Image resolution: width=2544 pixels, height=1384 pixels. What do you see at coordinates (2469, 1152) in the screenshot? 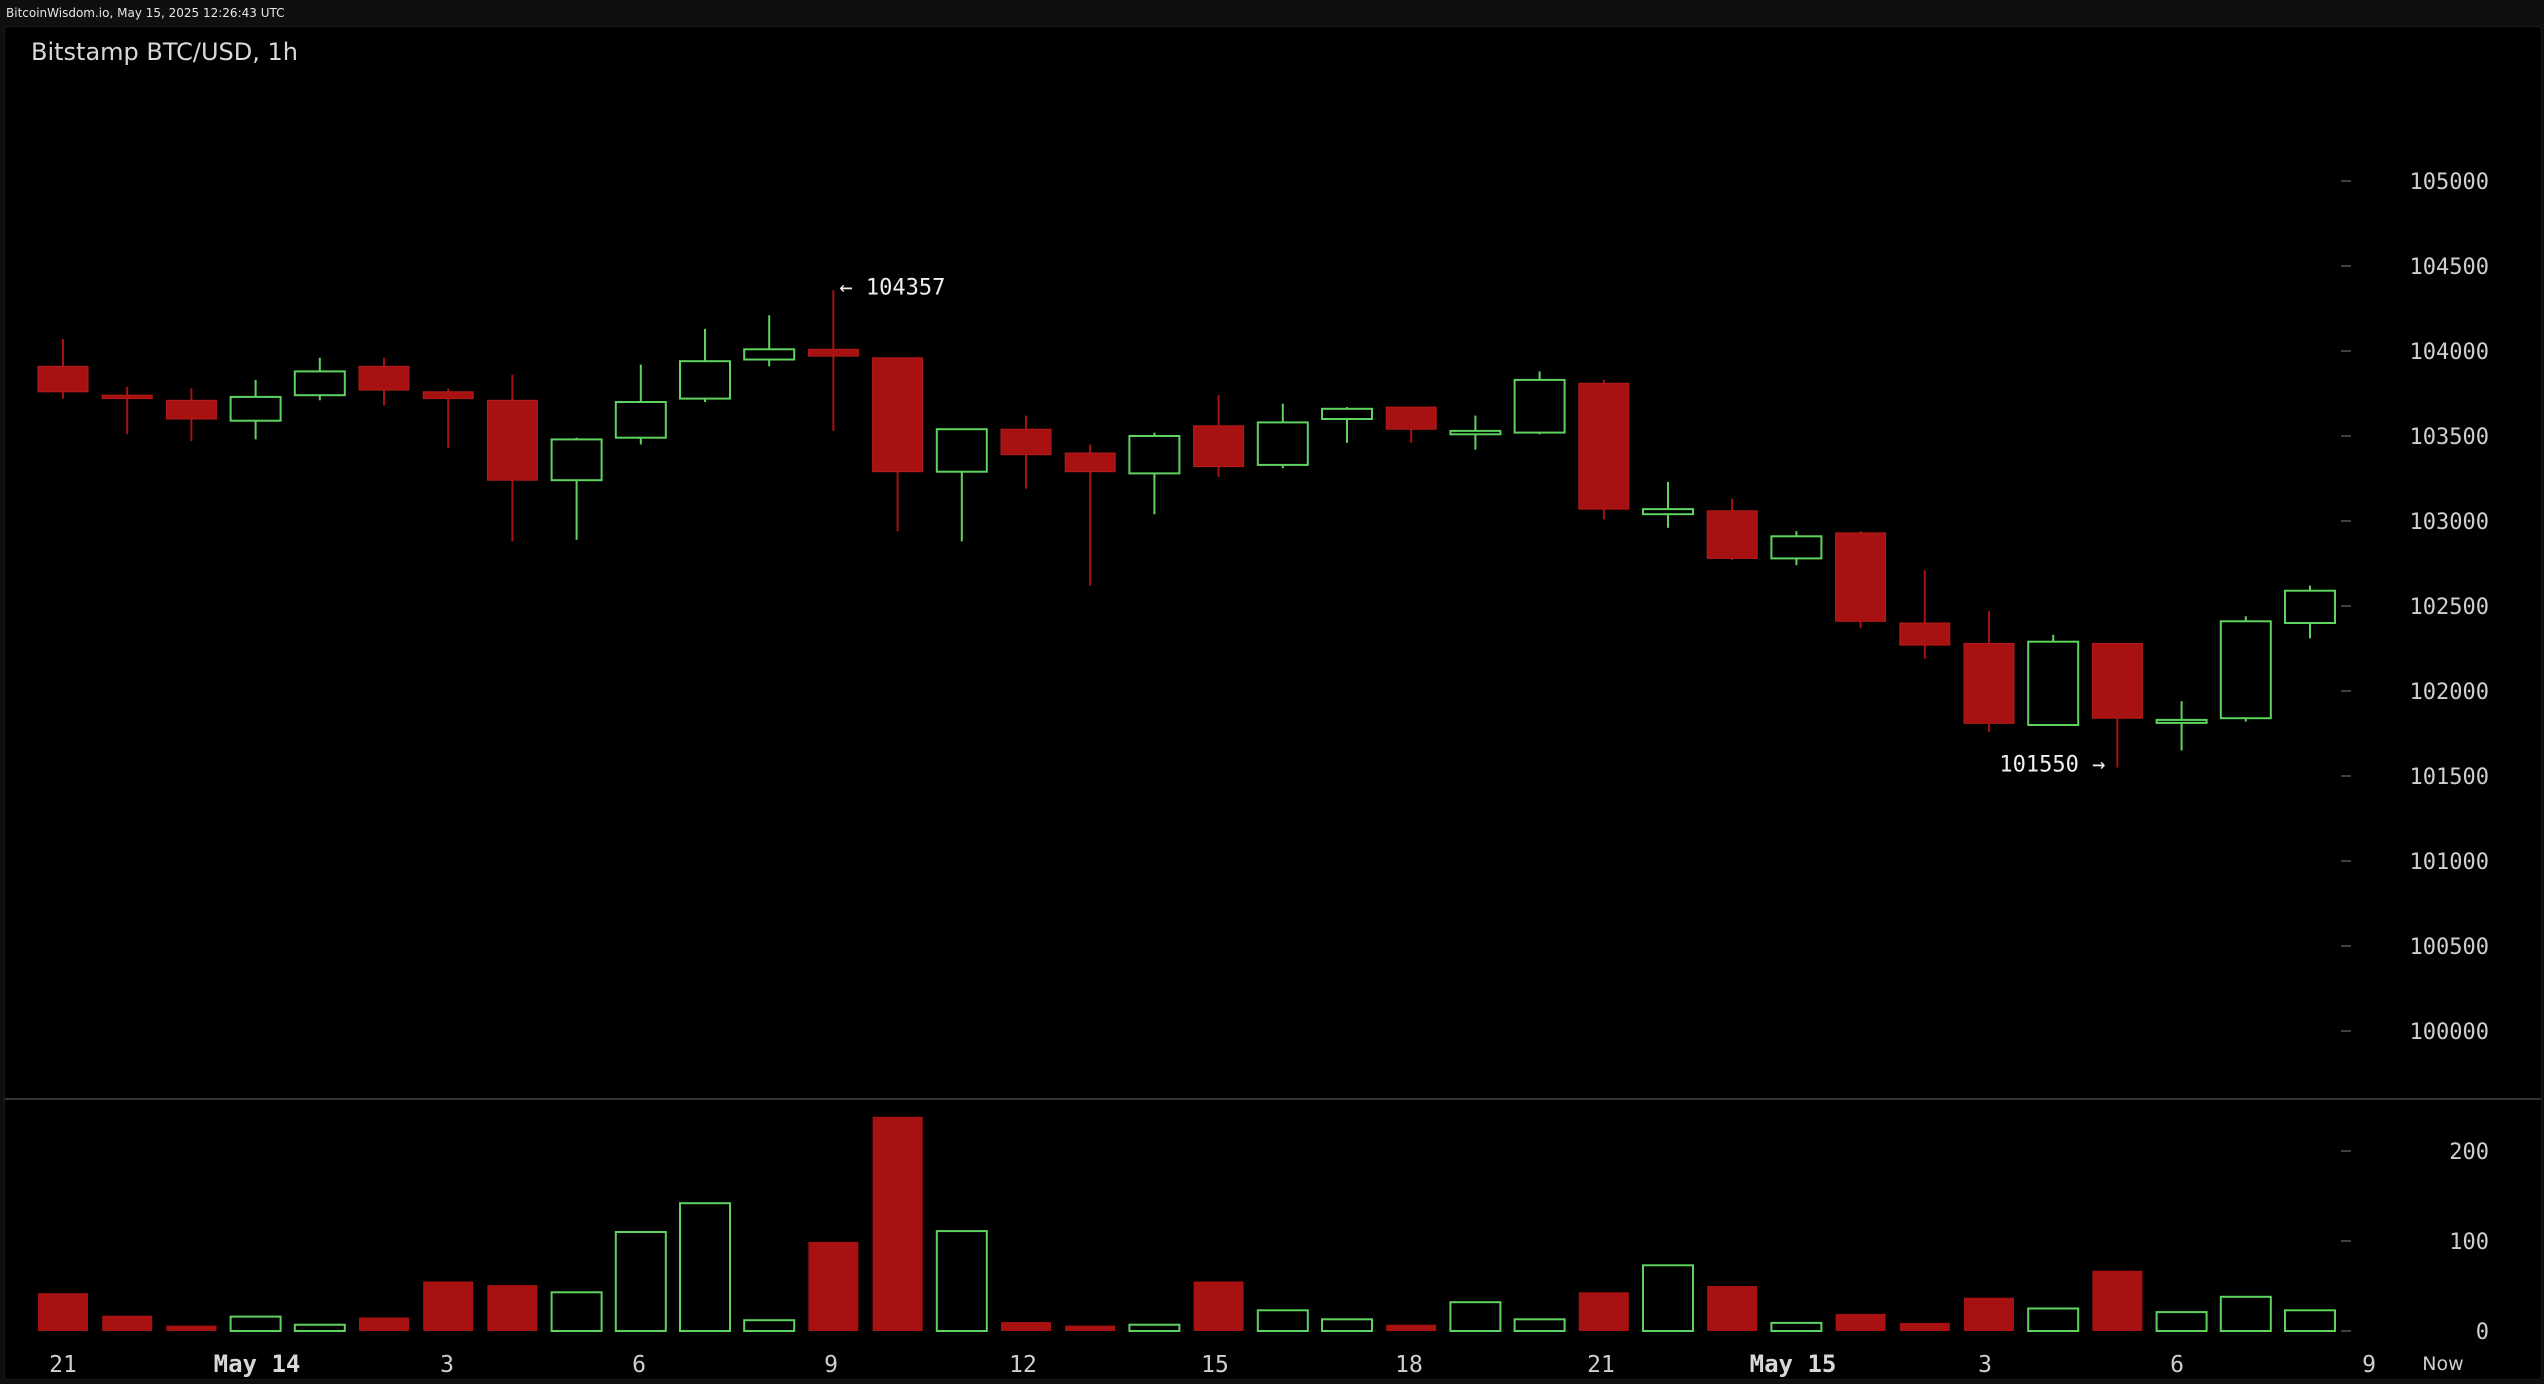
I see `volume-tick-label: 200` at bounding box center [2469, 1152].